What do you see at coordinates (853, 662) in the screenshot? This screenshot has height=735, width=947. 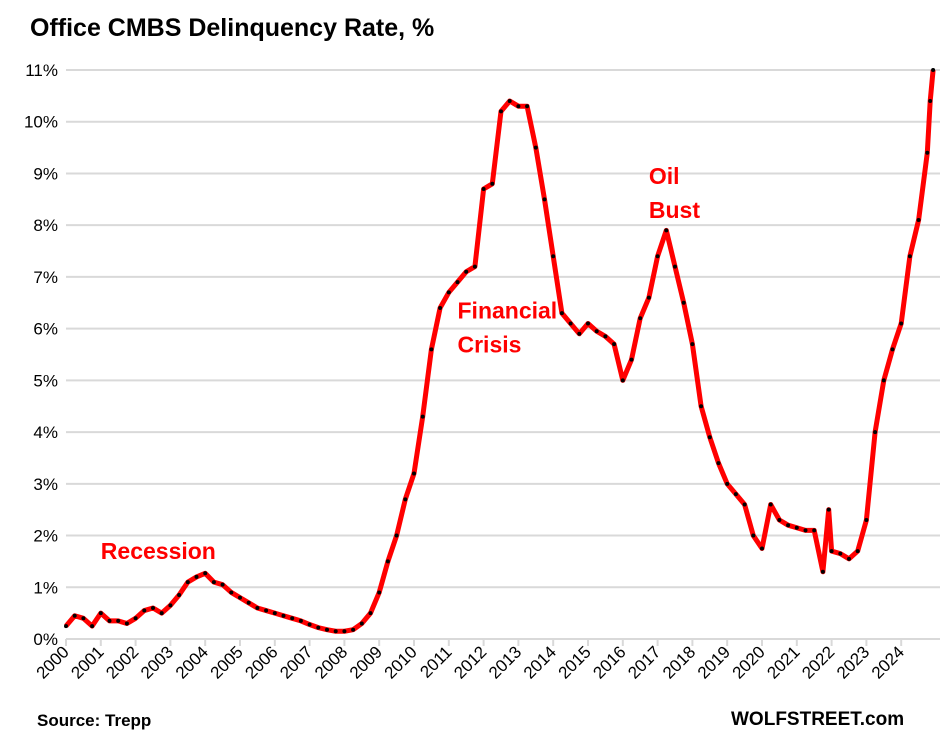 I see `x-tick-label: 2023` at bounding box center [853, 662].